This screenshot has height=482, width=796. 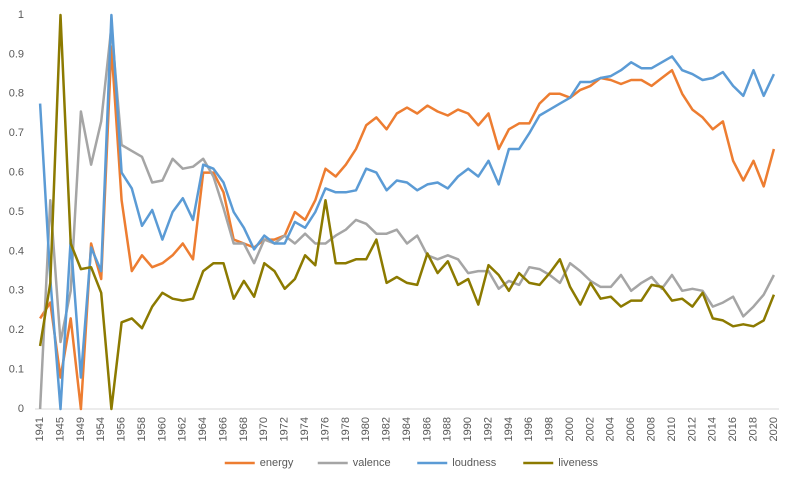 What do you see at coordinates (40, 429) in the screenshot?
I see `x-tick-label: 1941` at bounding box center [40, 429].